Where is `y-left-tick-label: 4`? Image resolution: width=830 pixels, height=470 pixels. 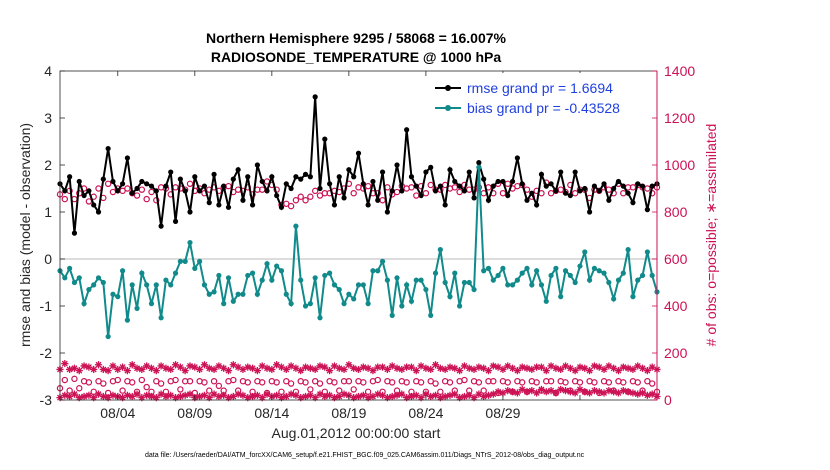 y-left-tick-label: 4 is located at coordinates (48, 71).